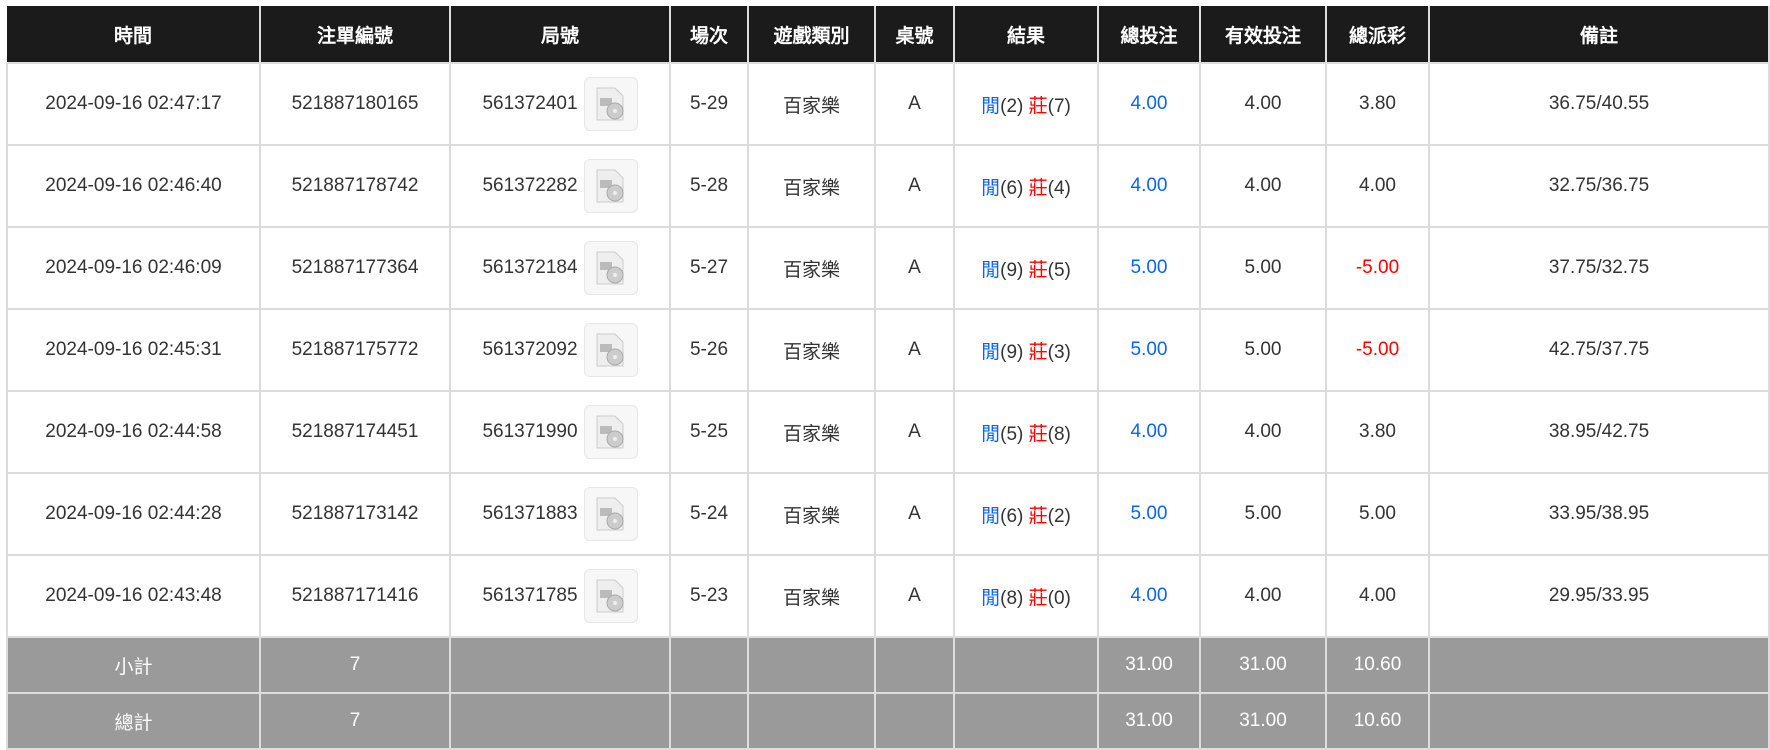  What do you see at coordinates (1012, 352) in the screenshot?
I see `player-score: (9)` at bounding box center [1012, 352].